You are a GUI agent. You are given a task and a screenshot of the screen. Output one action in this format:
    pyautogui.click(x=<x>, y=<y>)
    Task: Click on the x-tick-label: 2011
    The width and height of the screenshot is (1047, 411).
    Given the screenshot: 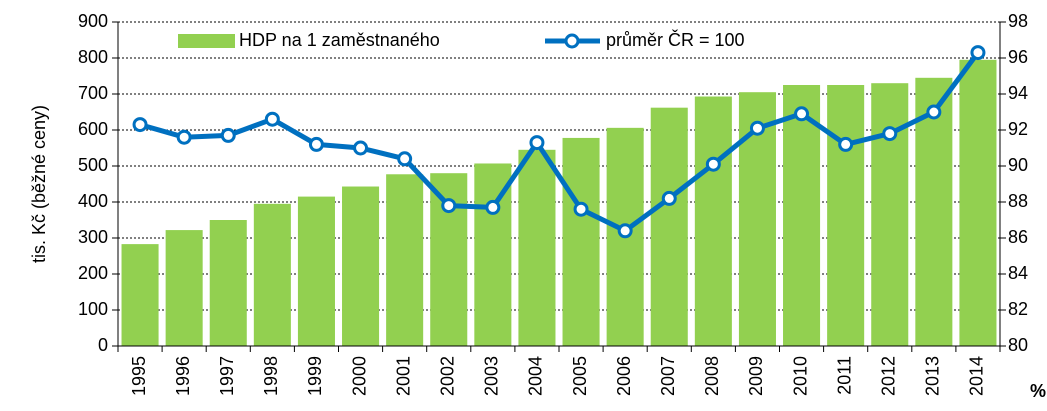 What is the action you would take?
    pyautogui.click(x=844, y=375)
    